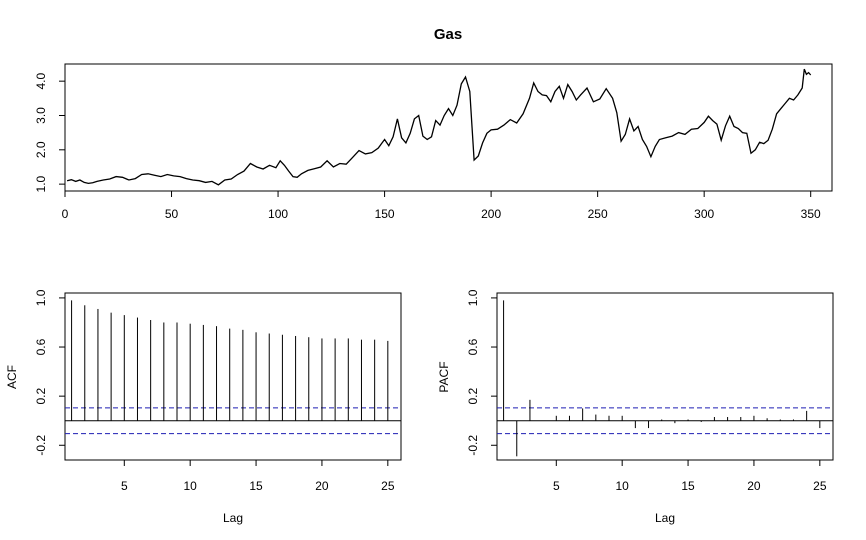 This screenshot has width=866, height=540. Describe the element at coordinates (598, 214) in the screenshot. I see `x-tick-label: 250` at that location.